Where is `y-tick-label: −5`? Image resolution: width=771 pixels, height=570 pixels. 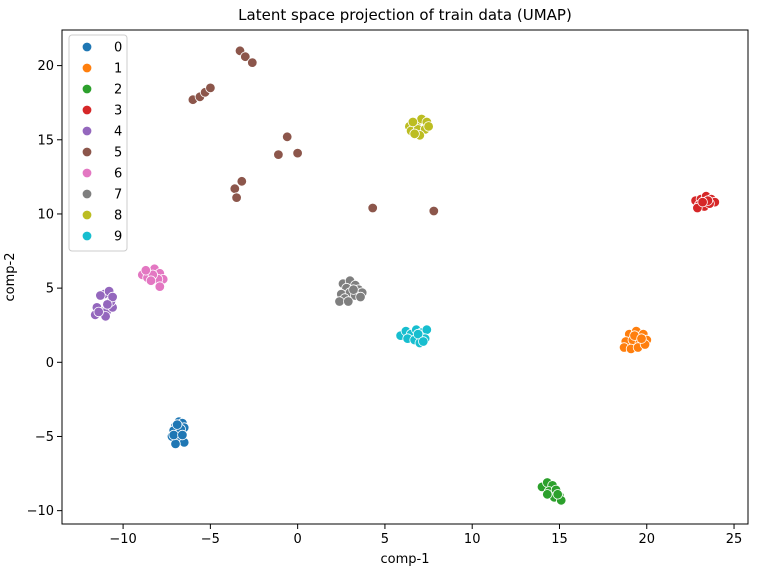
y-tick-label: −5 is located at coordinates (44, 437).